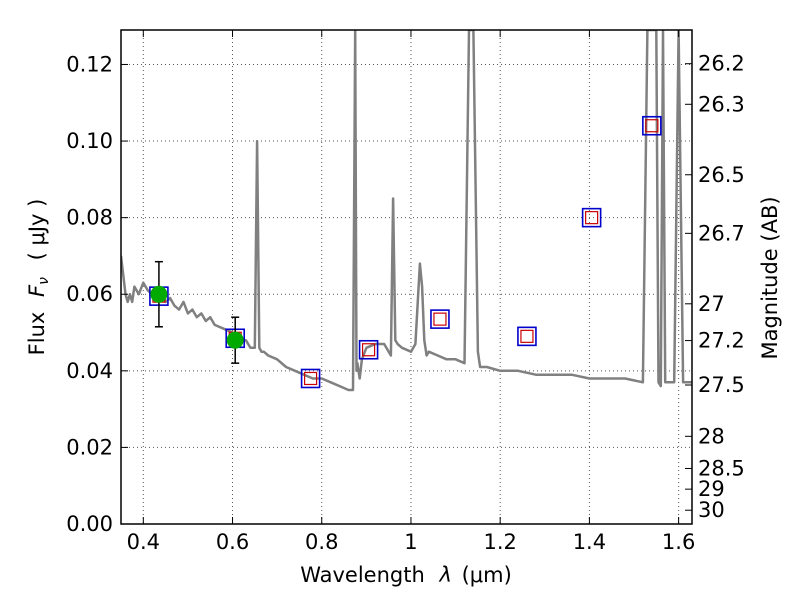  I want to click on x-tick-label: 0.6, so click(232, 542).